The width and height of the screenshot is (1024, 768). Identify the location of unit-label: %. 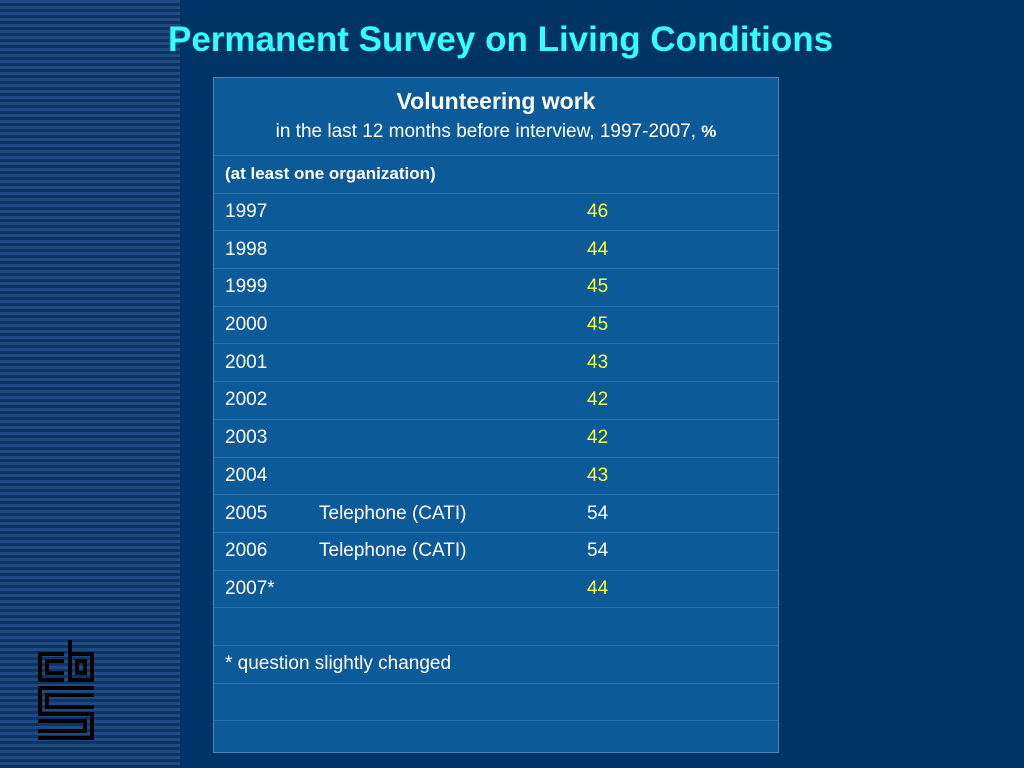
(709, 131).